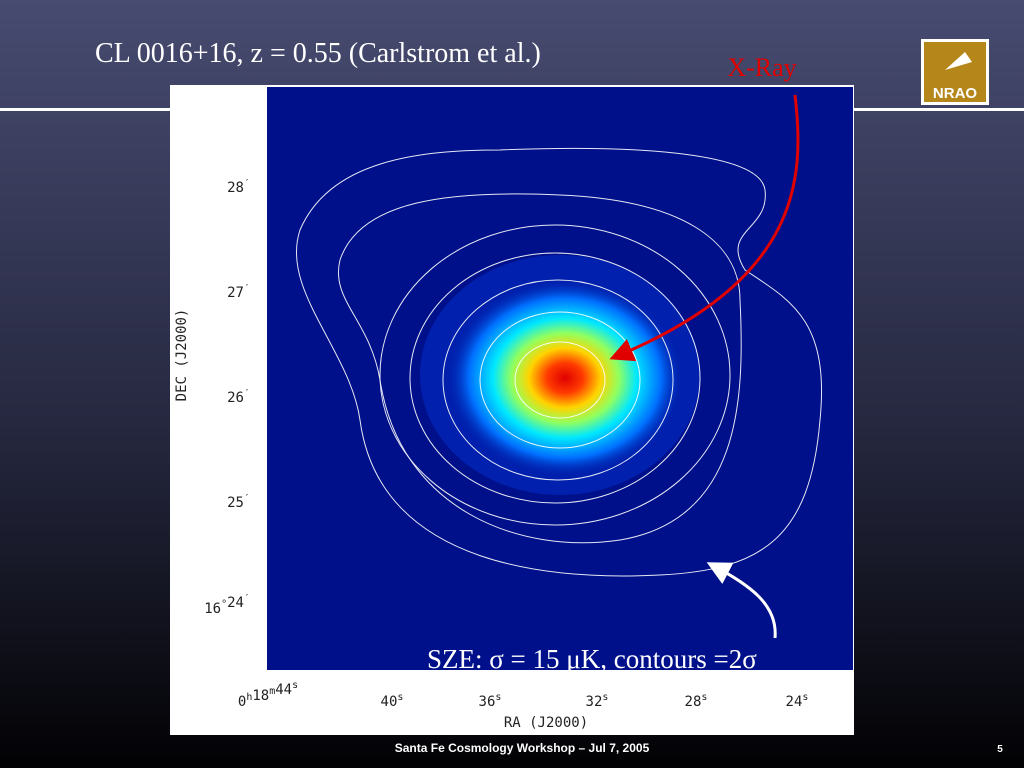 This screenshot has height=768, width=1024. I want to click on title: CL 0016+16, z = 0.55 (Carlstrom et al.), so click(318, 53).